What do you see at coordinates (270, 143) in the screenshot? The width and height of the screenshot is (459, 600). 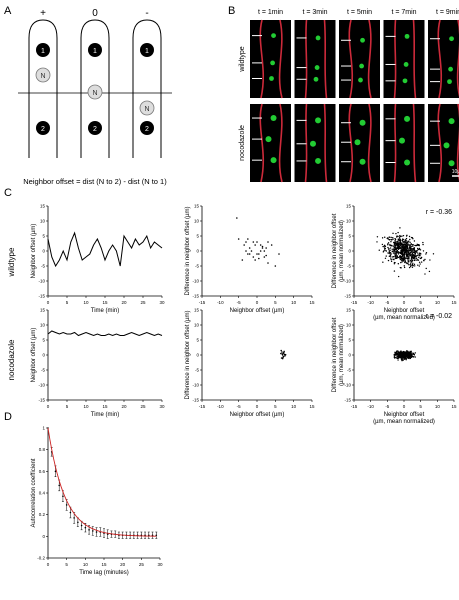 I see `micrograph-frame` at bounding box center [270, 143].